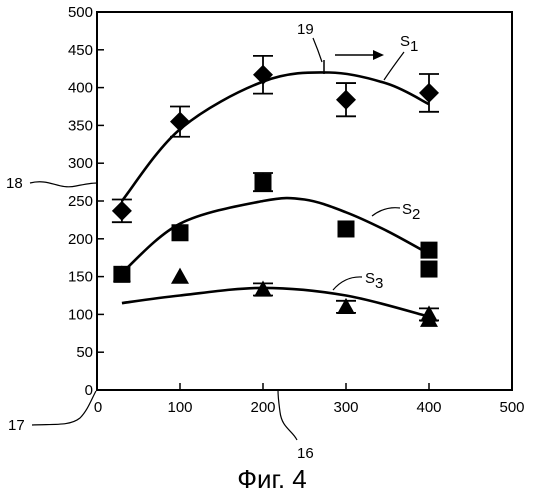 This screenshot has height=499, width=535. I want to click on y-tick-label: 300, so click(80, 163).